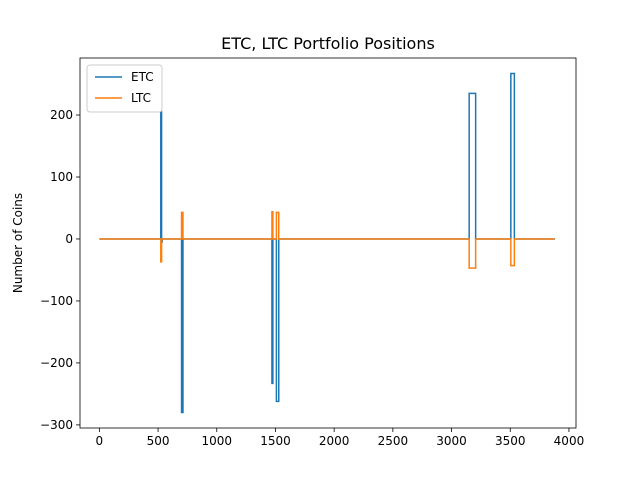 The width and height of the screenshot is (640, 480). I want to click on y-axis-title: Number of Coins, so click(18, 243).